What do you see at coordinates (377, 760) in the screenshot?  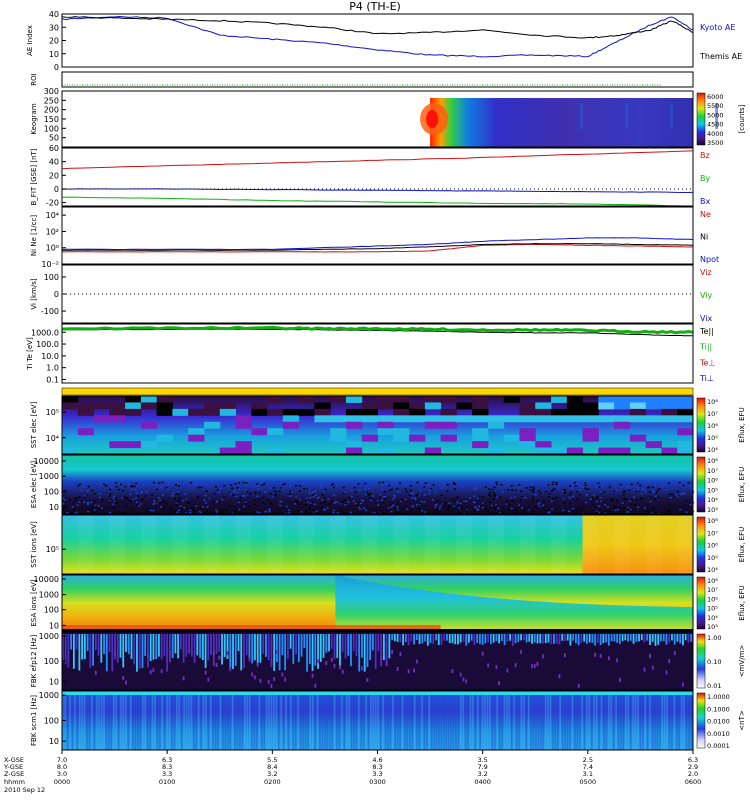 I see `xtick-coord: 4.6` at bounding box center [377, 760].